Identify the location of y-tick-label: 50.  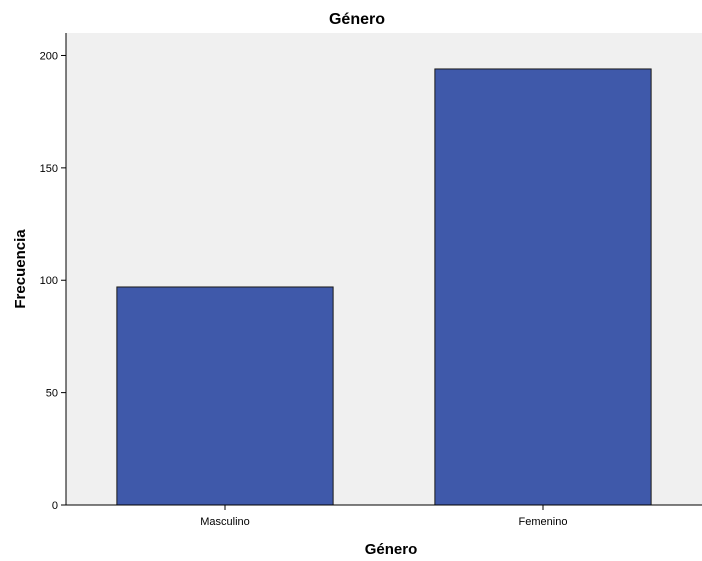
(52, 394).